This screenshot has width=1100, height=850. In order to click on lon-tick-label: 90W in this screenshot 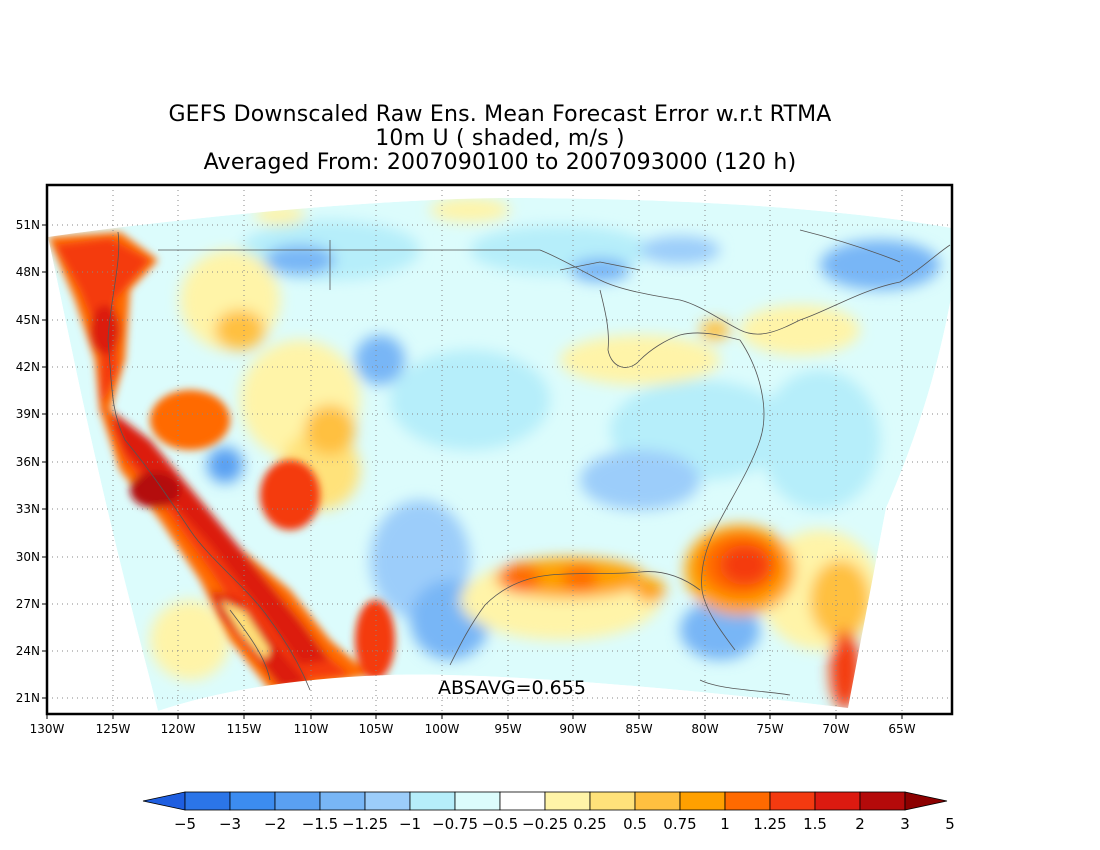, I will do `click(572, 729)`.